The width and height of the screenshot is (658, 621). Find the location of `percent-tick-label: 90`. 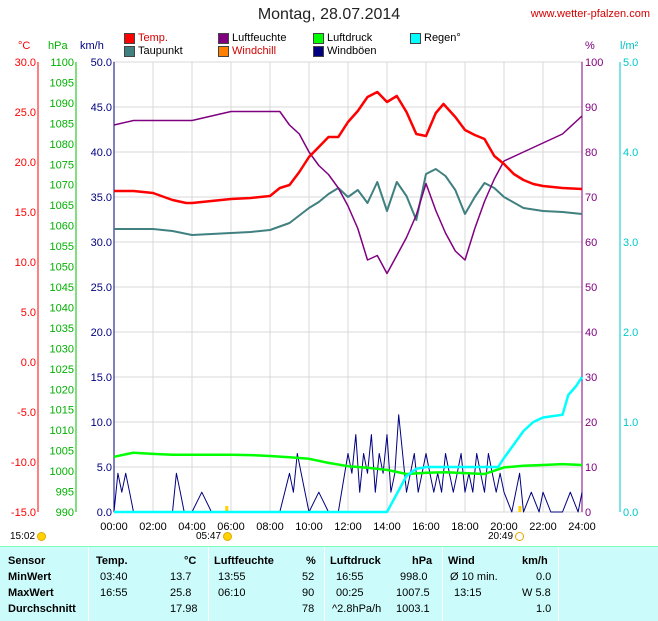

percent-tick-label: 90 is located at coordinates (591, 108).